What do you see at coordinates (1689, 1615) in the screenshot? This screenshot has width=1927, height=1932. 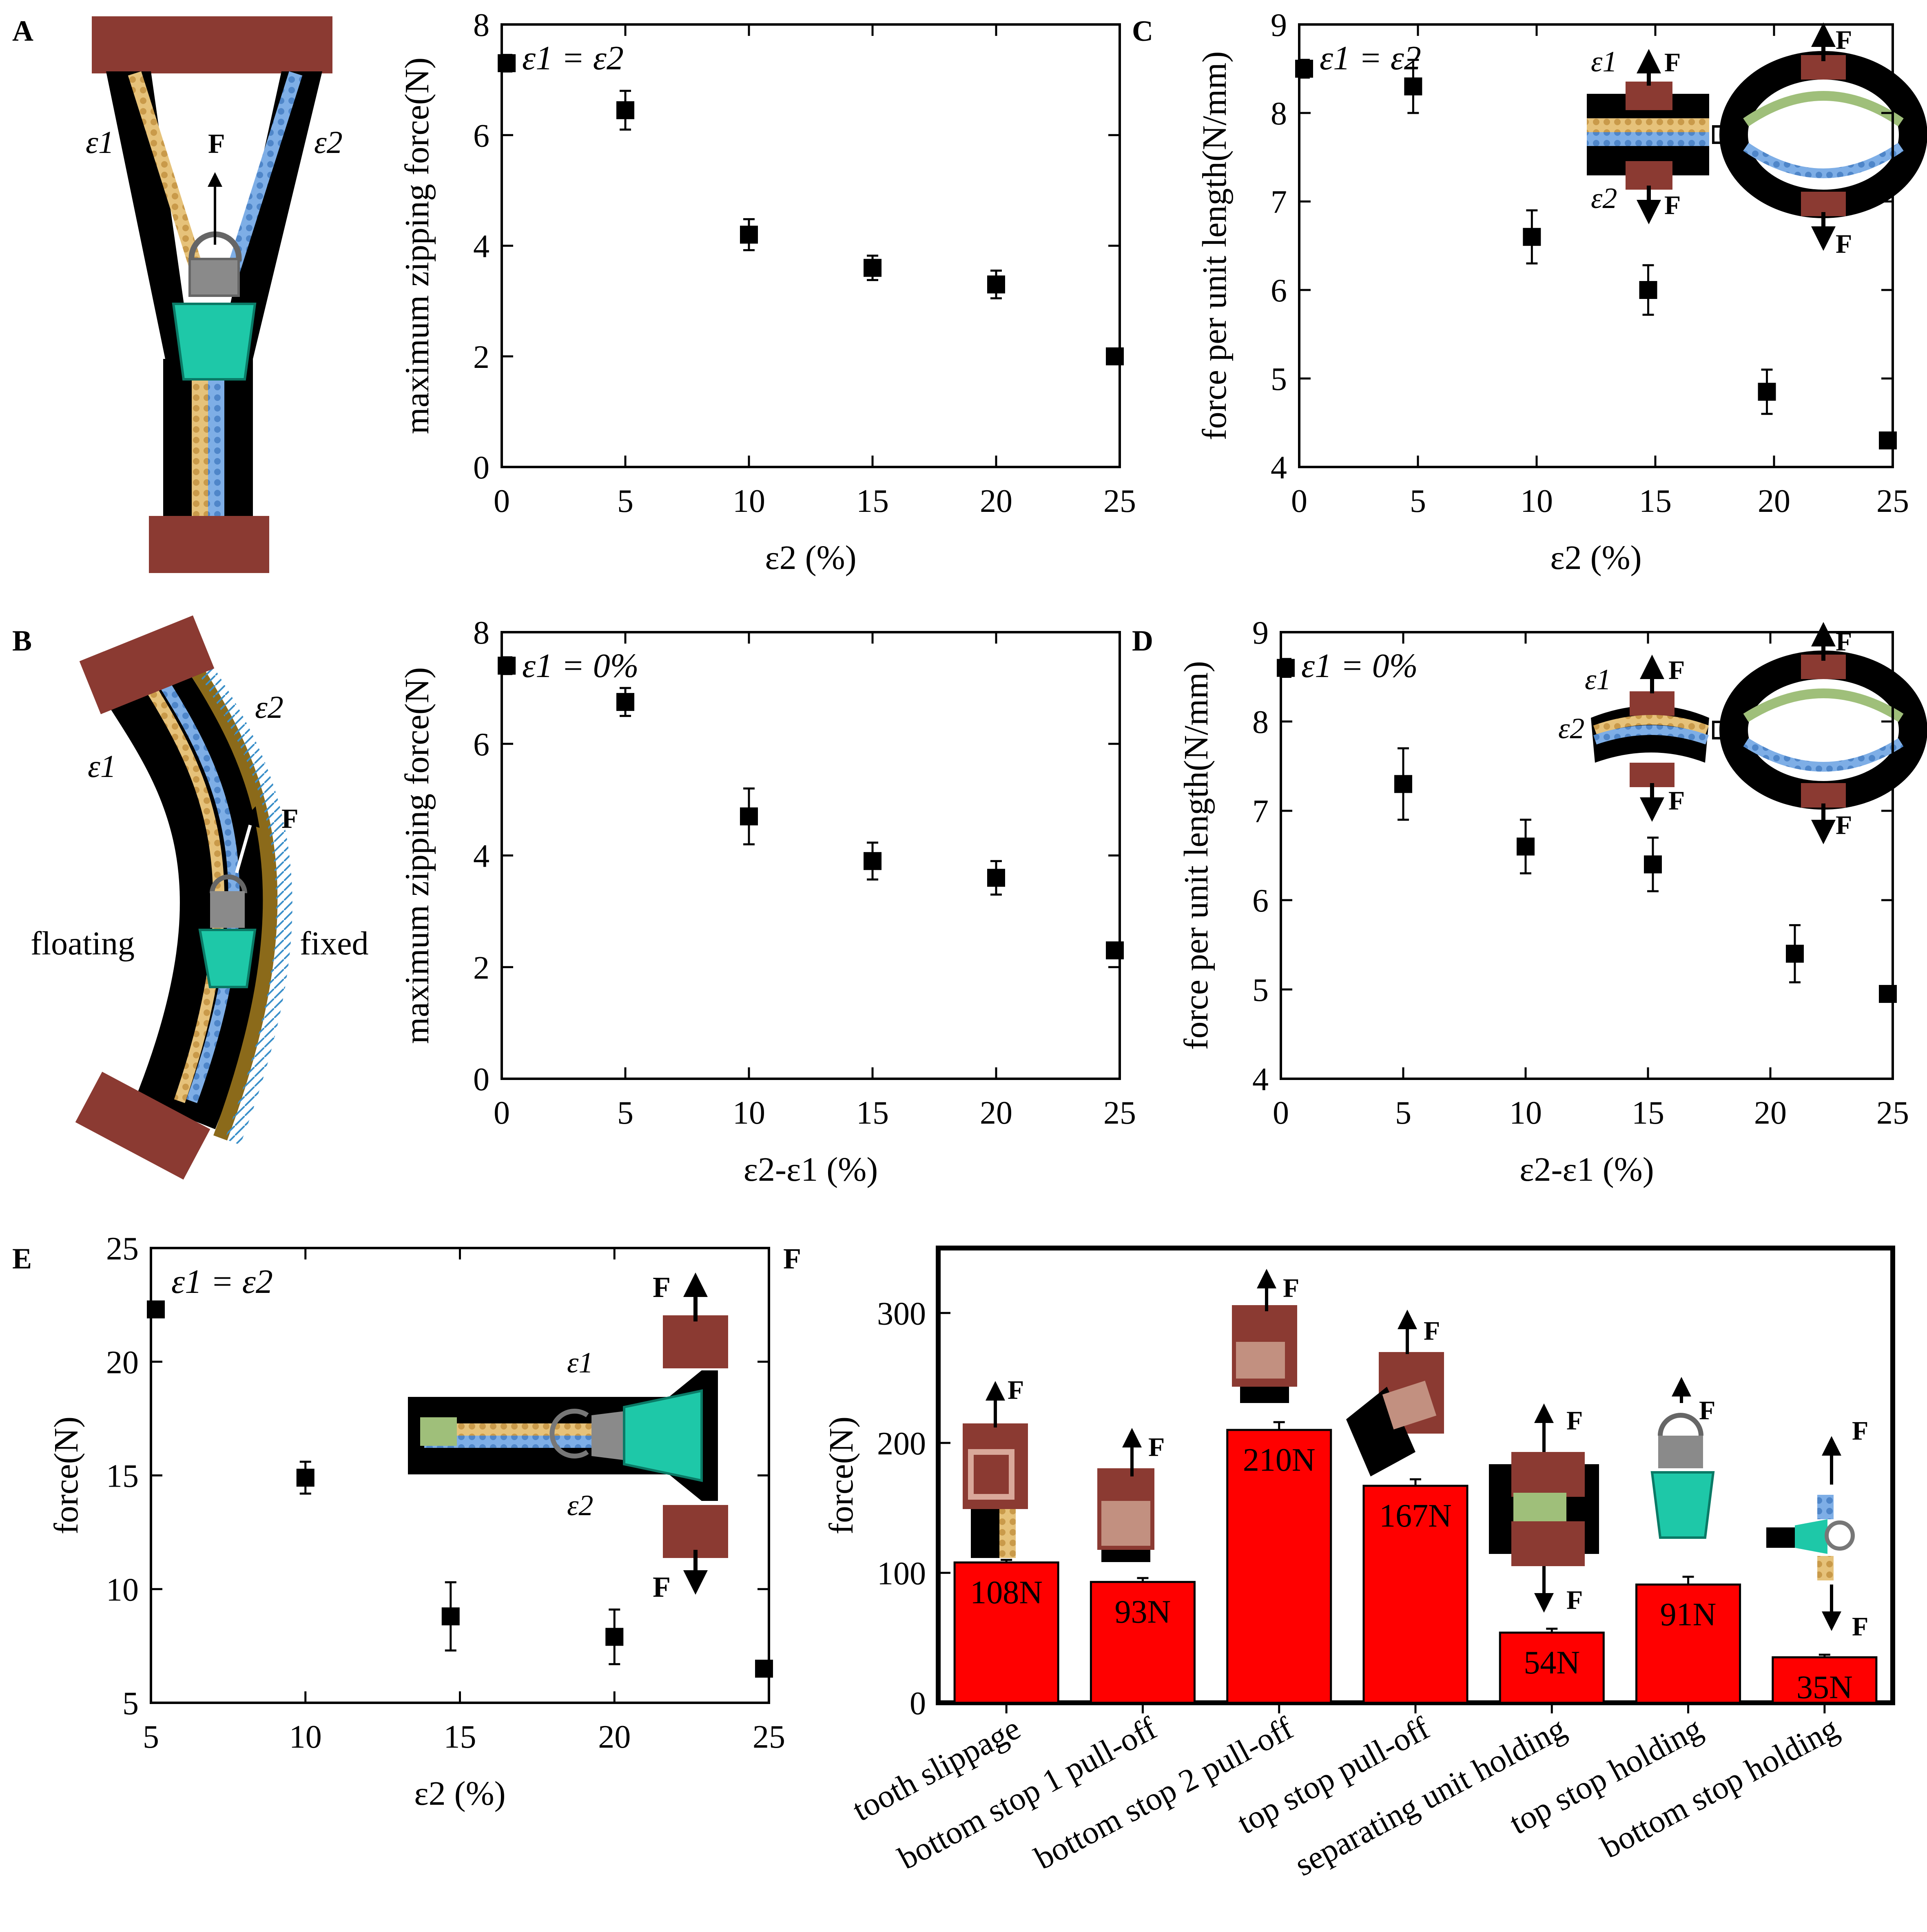 I see `bar-value-label: 91N` at bounding box center [1689, 1615].